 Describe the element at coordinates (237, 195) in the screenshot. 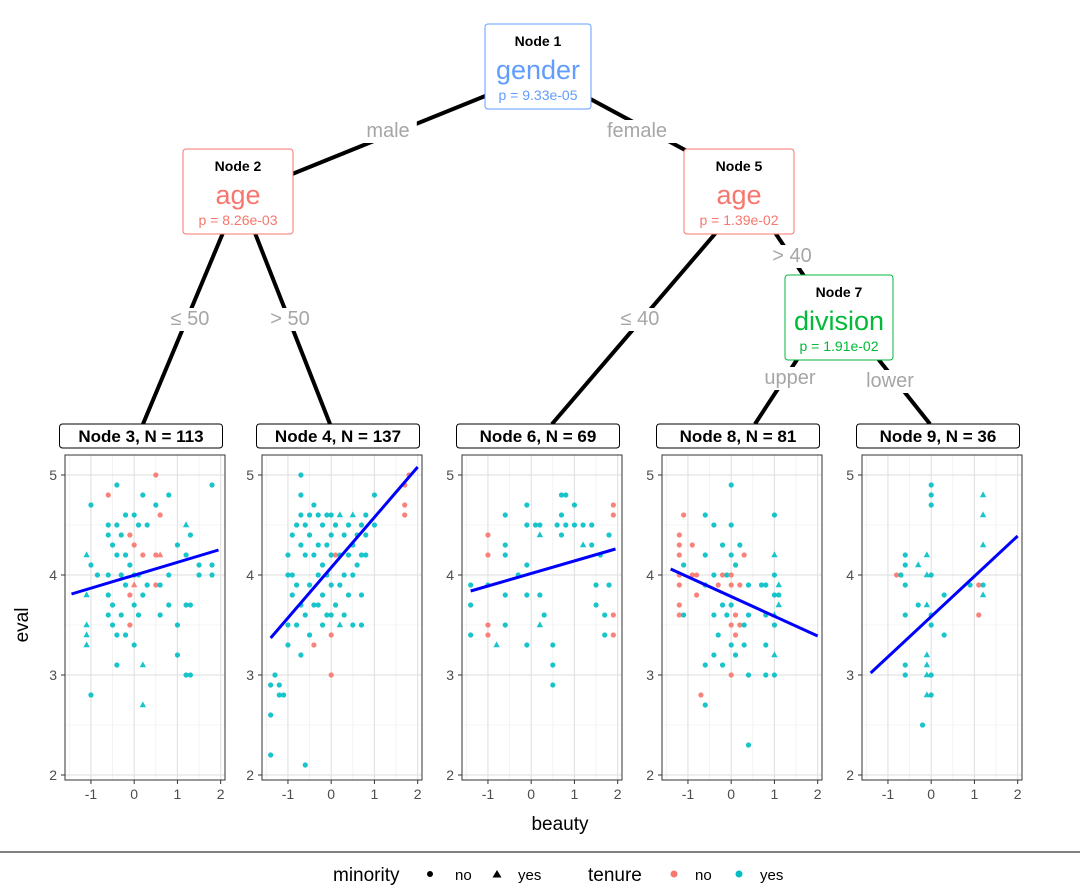

I see `node-variable: age` at that location.